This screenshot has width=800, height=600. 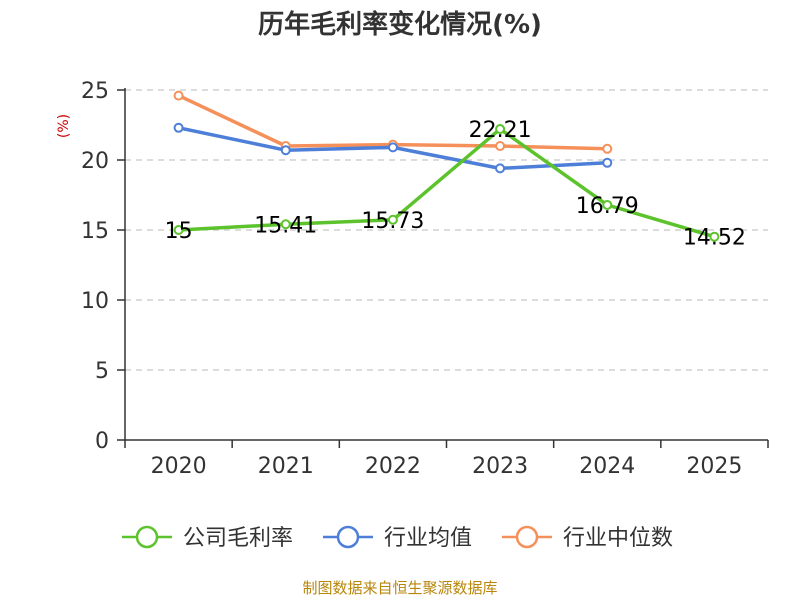 What do you see at coordinates (179, 466) in the screenshot?
I see `x-tick-label: 2020` at bounding box center [179, 466].